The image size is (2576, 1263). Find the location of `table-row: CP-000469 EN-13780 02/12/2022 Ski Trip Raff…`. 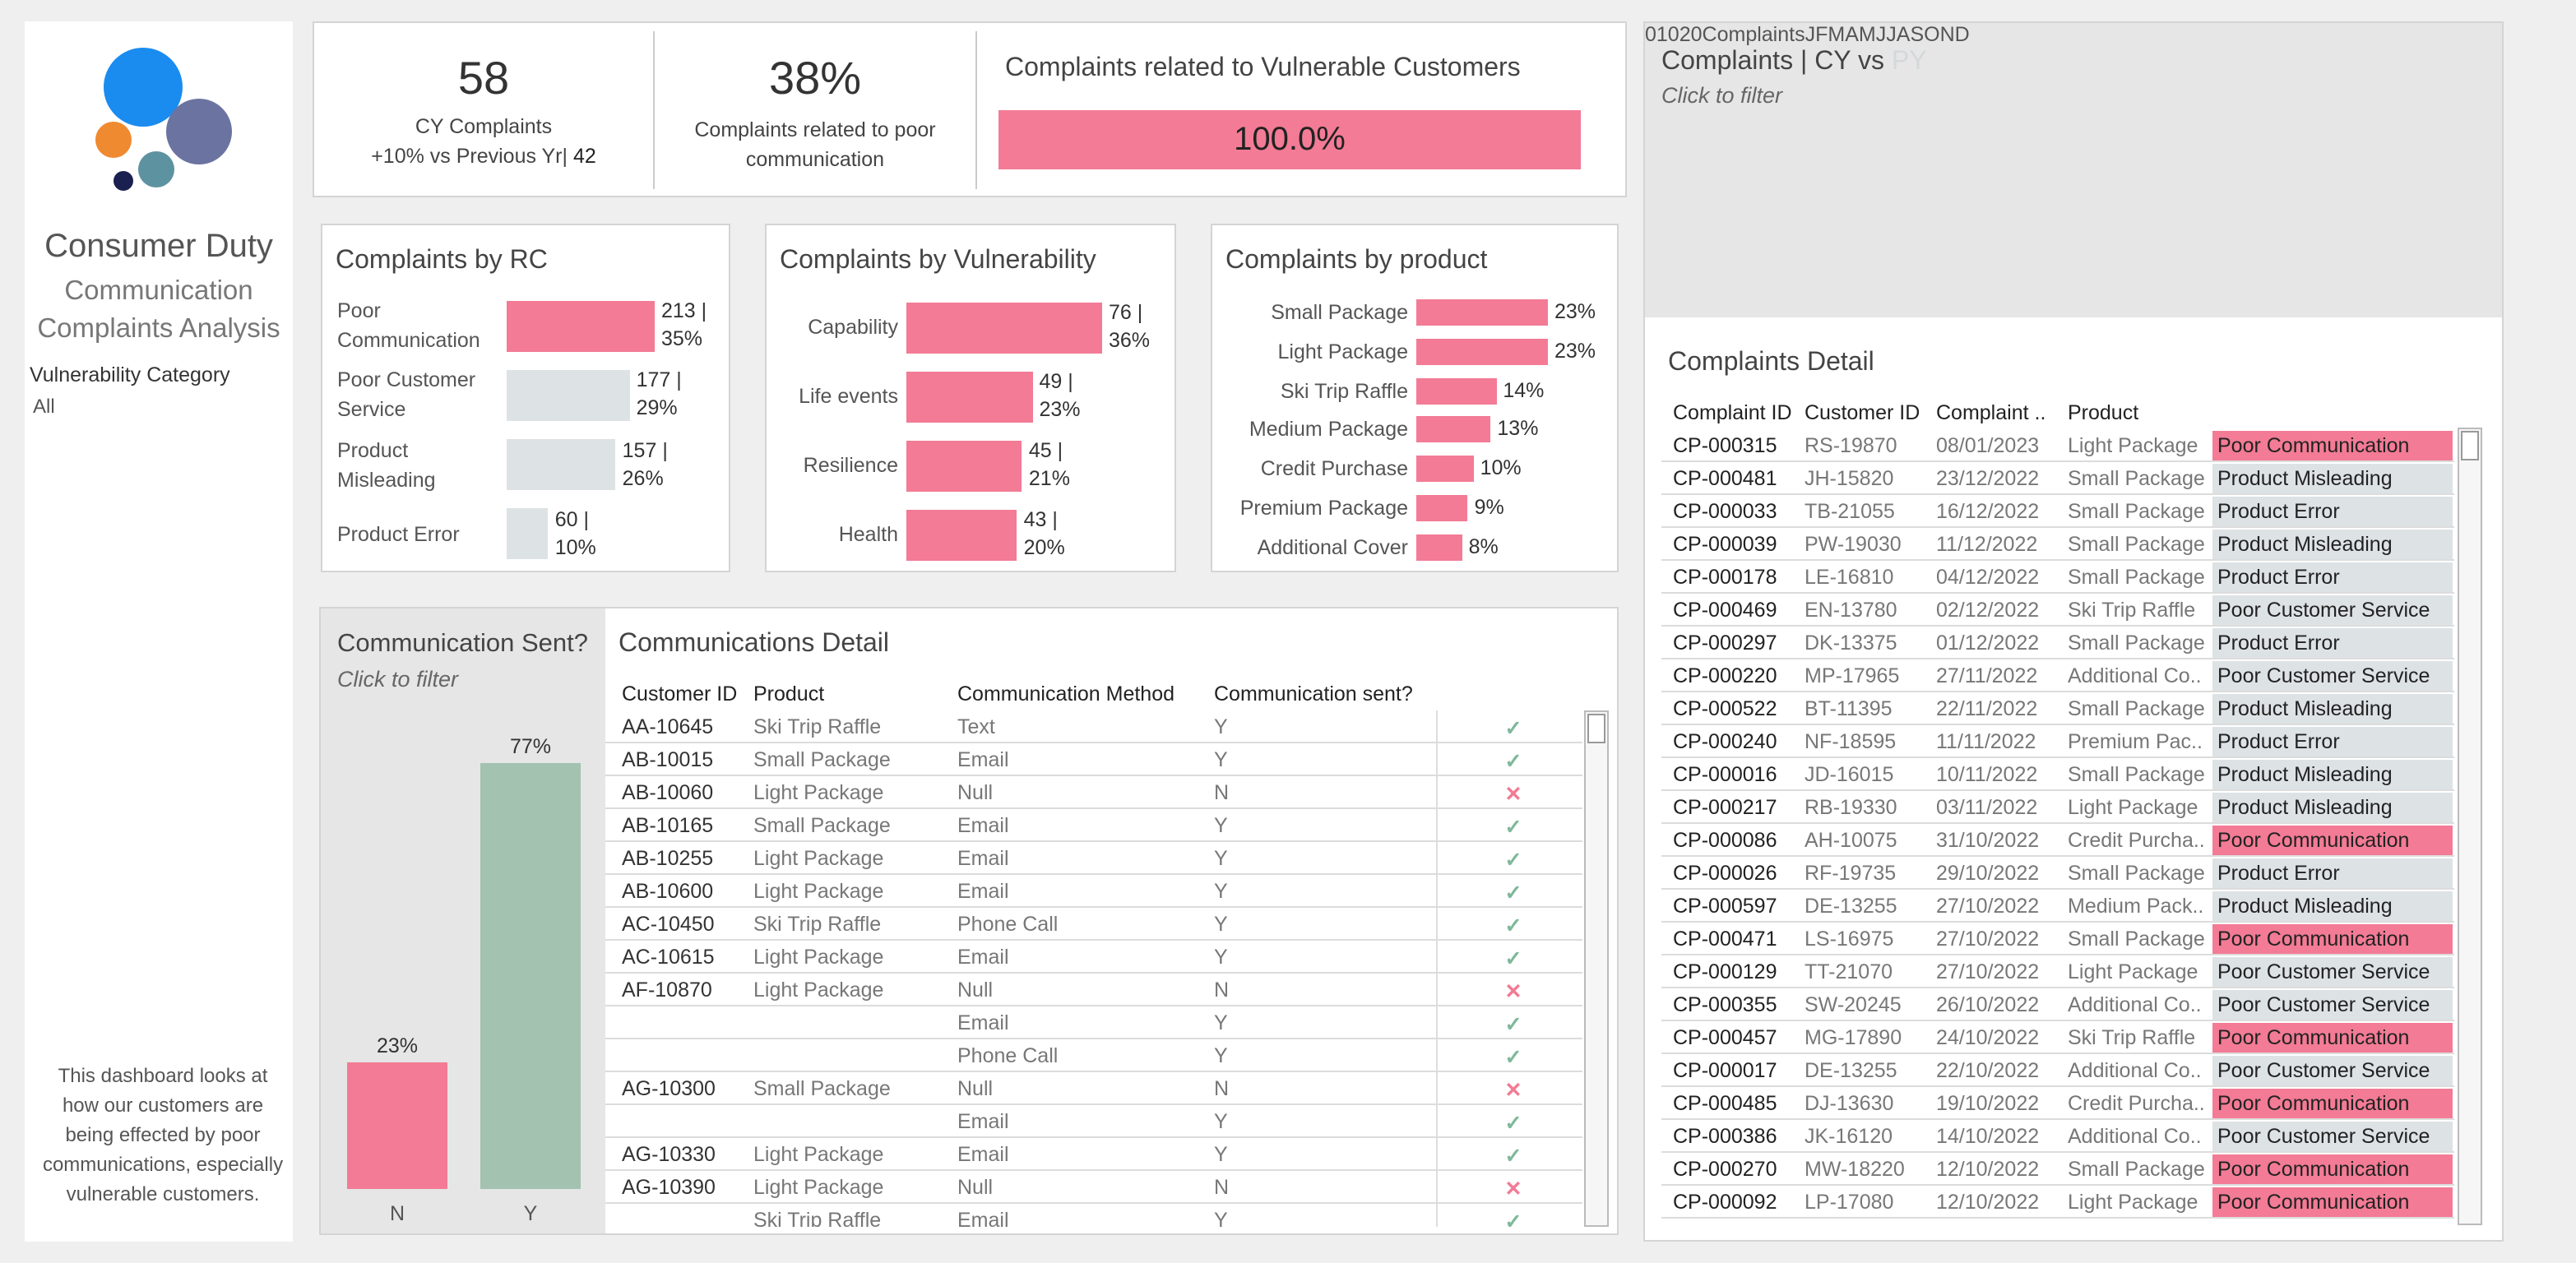

table-row: CP-000469 EN-13780 02/12/2022 Ski Trip Raff… is located at coordinates (2058, 610).